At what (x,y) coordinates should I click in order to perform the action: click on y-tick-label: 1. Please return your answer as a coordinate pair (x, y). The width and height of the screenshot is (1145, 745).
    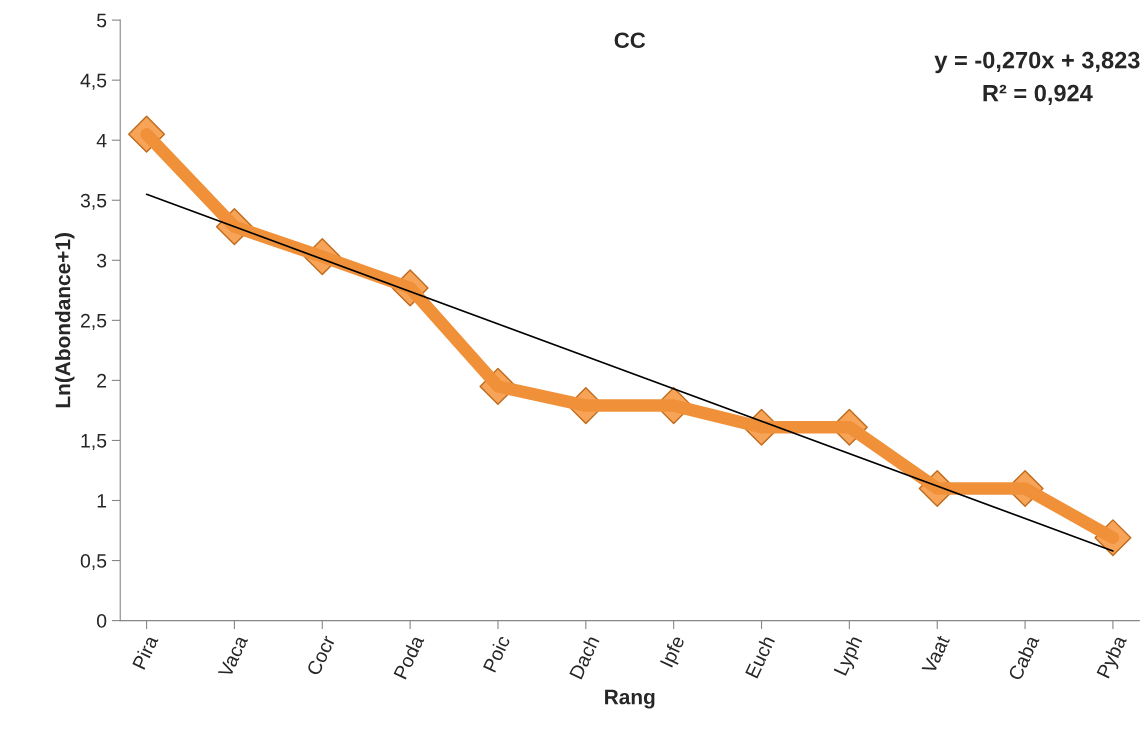
    Looking at the image, I should click on (102, 501).